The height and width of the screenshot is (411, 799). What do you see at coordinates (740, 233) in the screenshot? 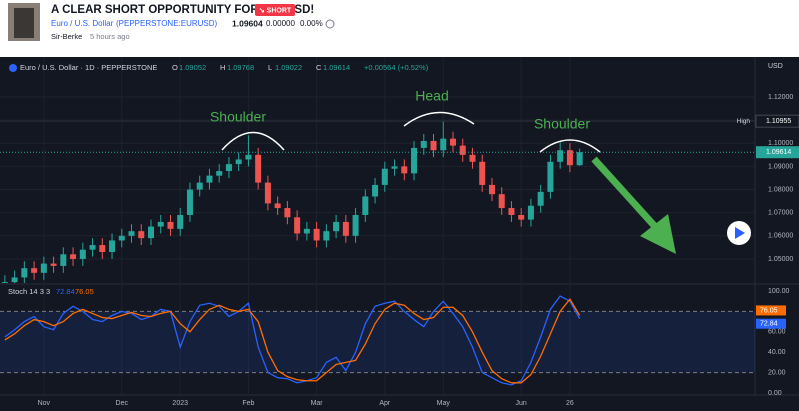
I see `play-icon` at bounding box center [740, 233].